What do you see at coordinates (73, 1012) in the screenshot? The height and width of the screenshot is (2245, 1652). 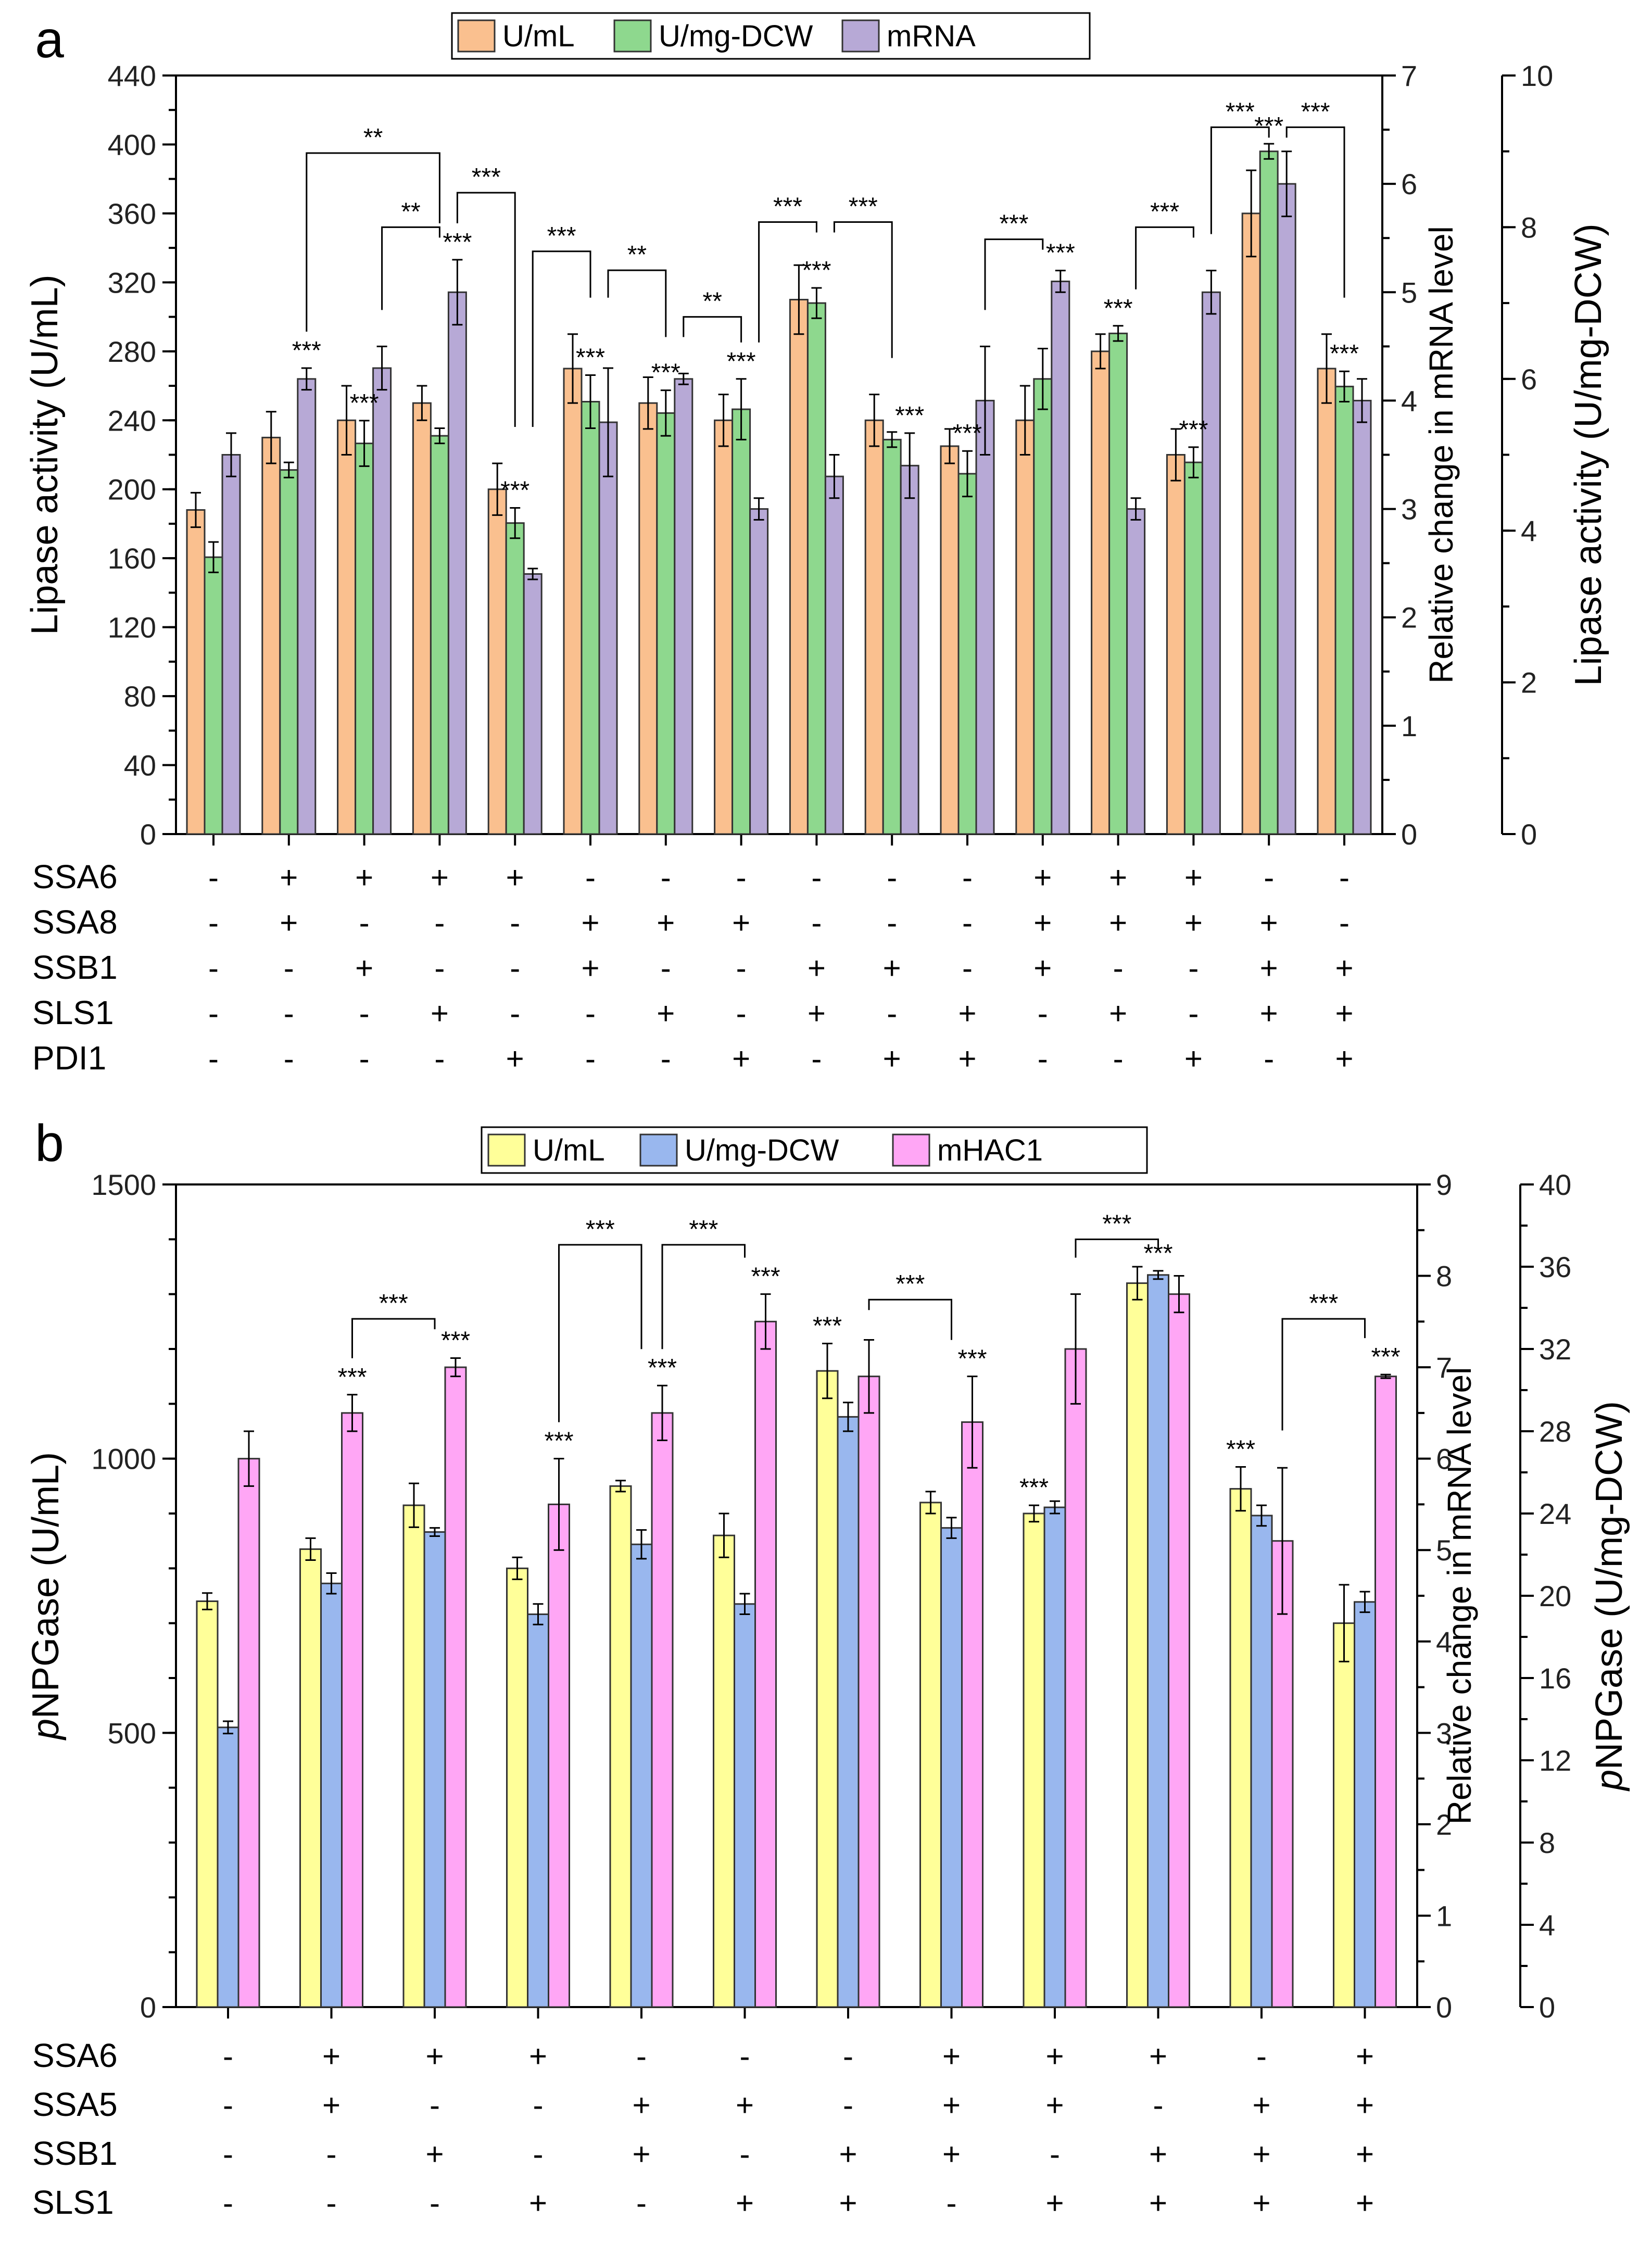 I see `gene-label: SLS1` at bounding box center [73, 1012].